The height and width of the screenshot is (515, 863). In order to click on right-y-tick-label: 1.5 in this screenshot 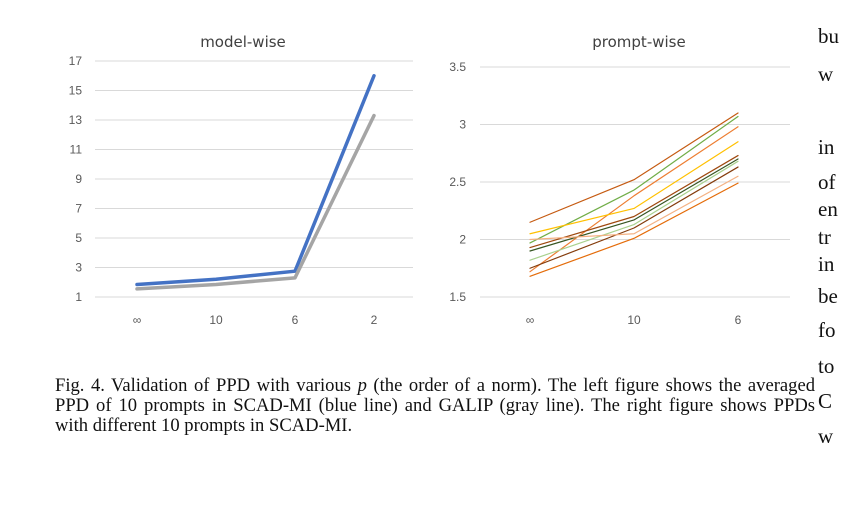, I will do `click(457, 297)`.